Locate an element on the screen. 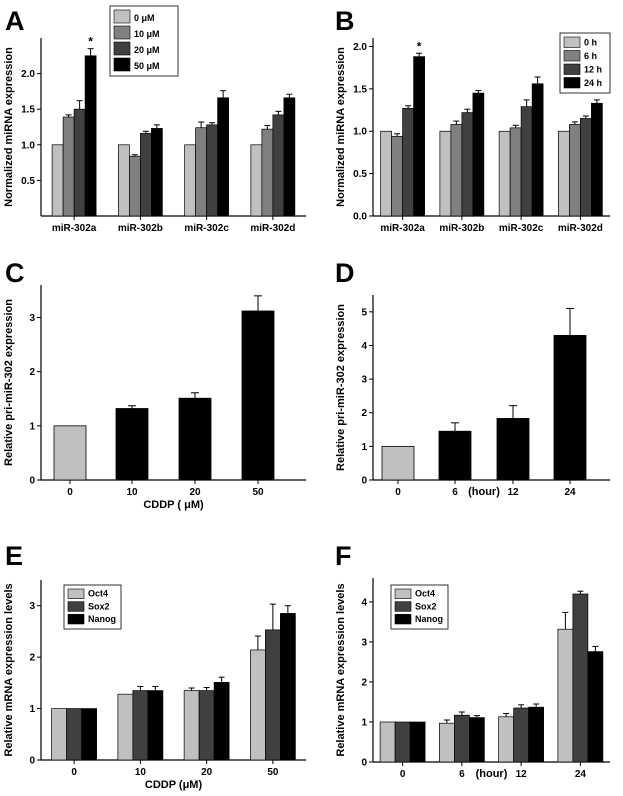 The height and width of the screenshot is (796, 623). legend-label: 50 μM is located at coordinates (147, 66).